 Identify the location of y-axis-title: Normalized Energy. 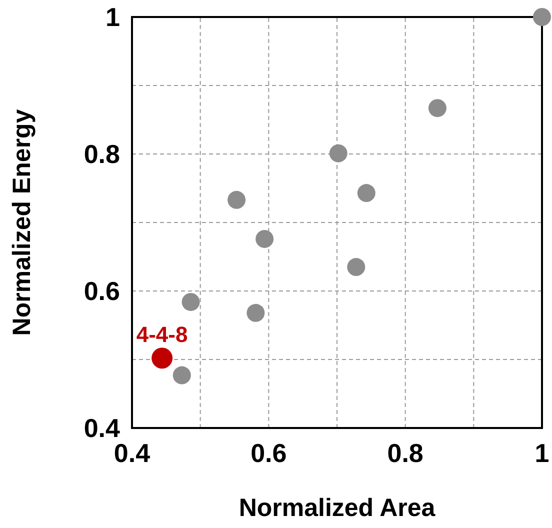
(22, 222).